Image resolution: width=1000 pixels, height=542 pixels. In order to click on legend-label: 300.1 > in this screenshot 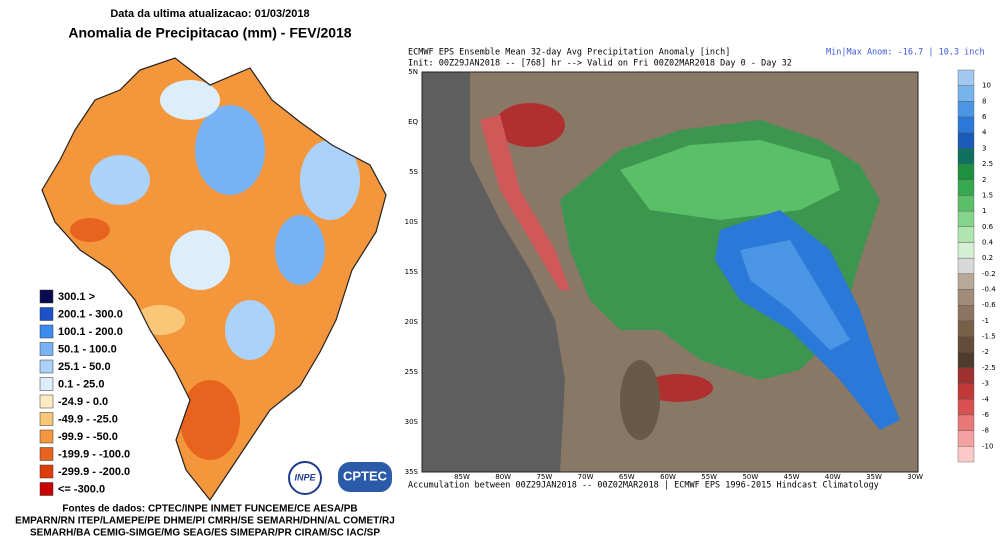, I will do `click(76, 297)`.